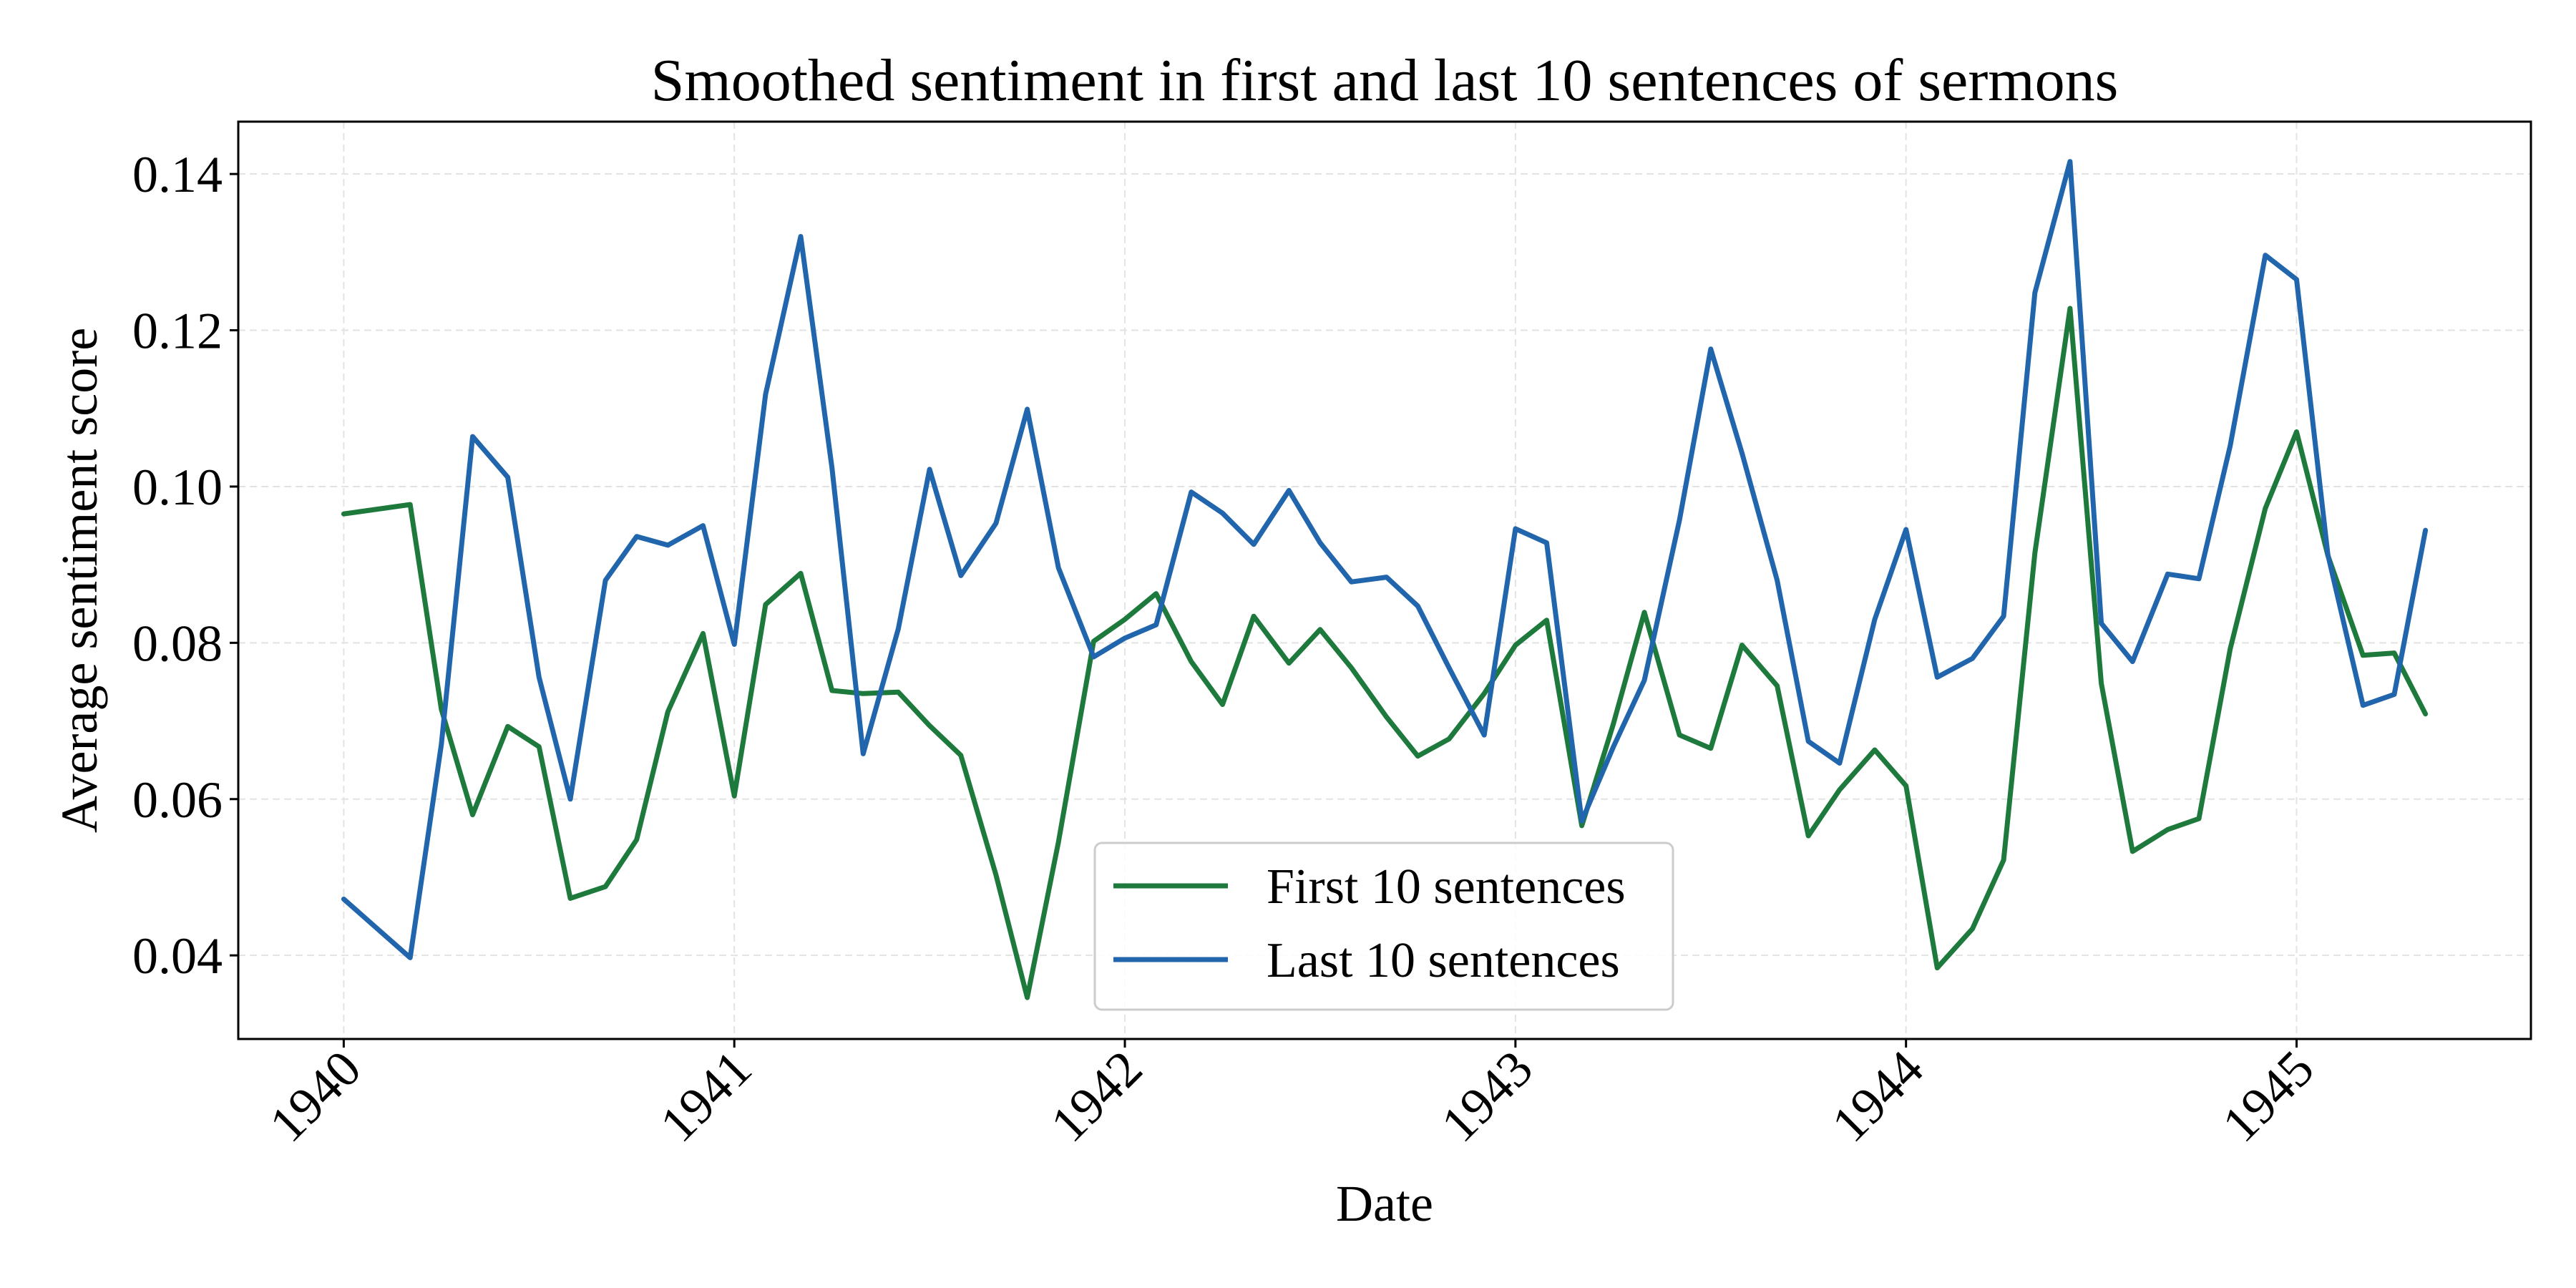 The image size is (2576, 1288). Describe the element at coordinates (1384, 1203) in the screenshot. I see `x-axis-label: Date` at that location.